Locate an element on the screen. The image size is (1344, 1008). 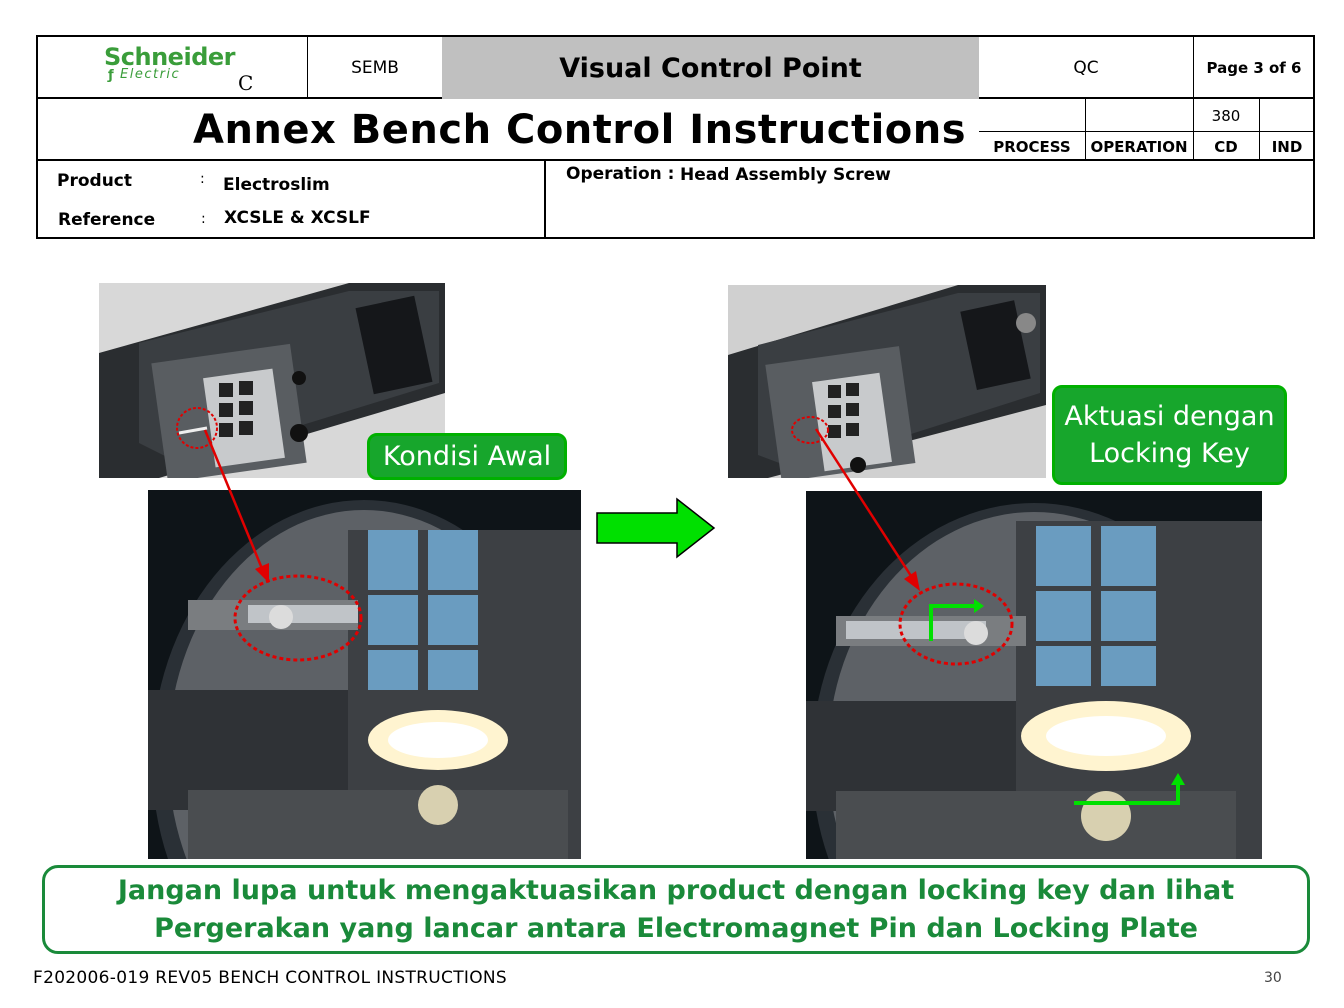
initial-condition-callout: Kondisi Awal is located at coordinates (467, 456).